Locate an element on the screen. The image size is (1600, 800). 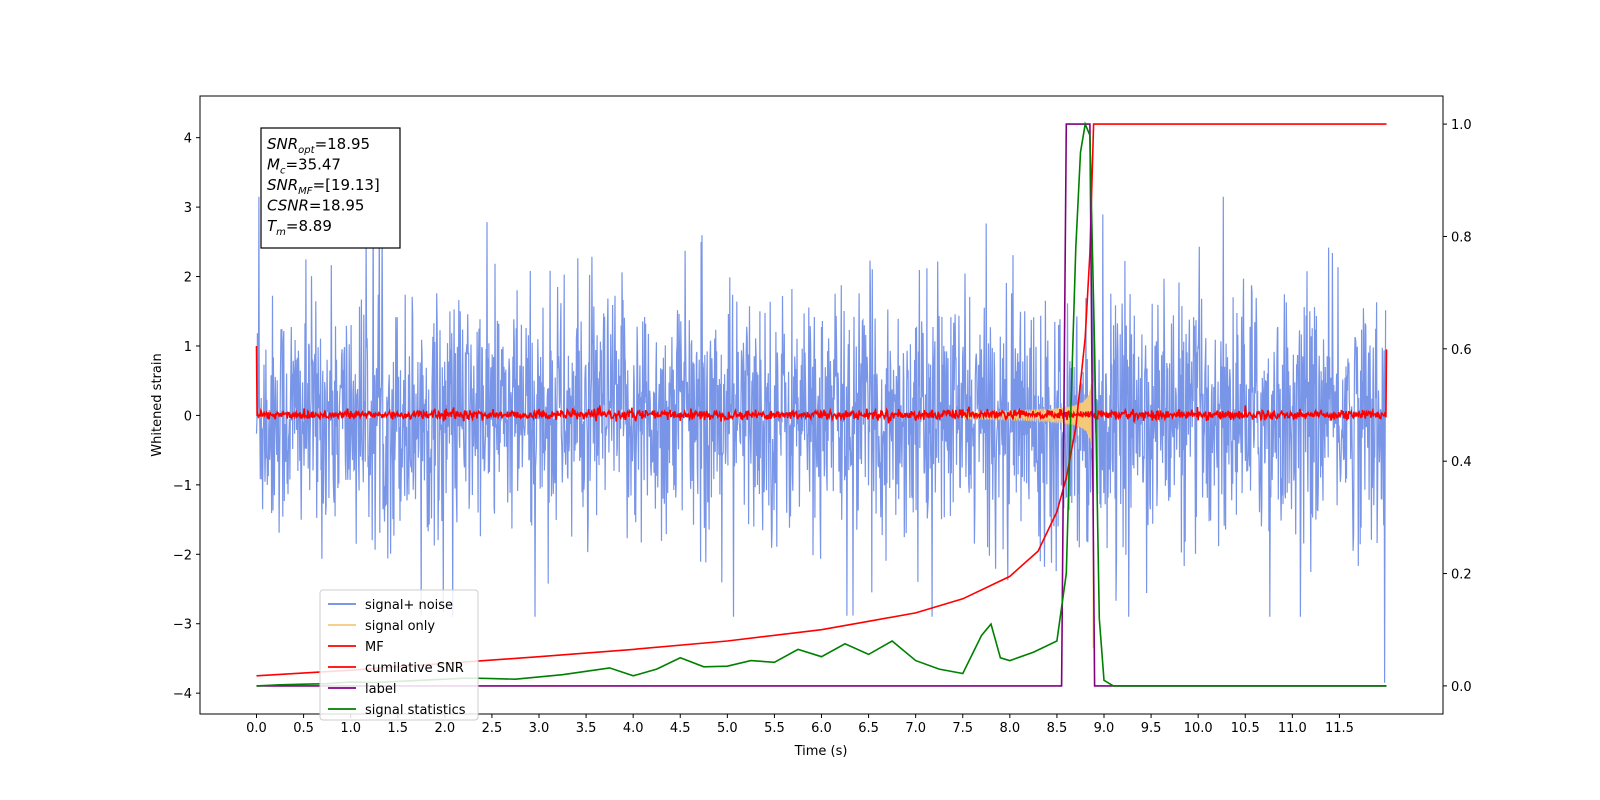
x-tick-label: 4.5 is located at coordinates (680, 728).